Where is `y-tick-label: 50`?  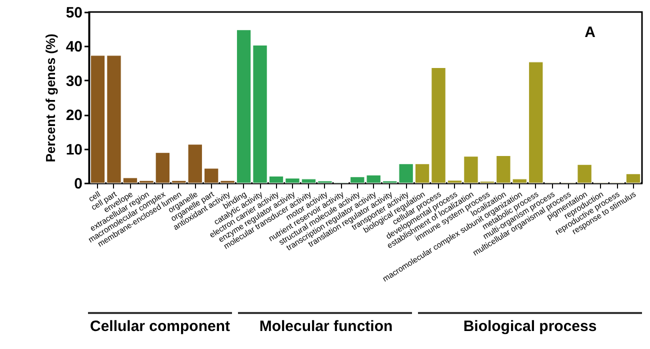
y-tick-label: 50 is located at coordinates (74, 13).